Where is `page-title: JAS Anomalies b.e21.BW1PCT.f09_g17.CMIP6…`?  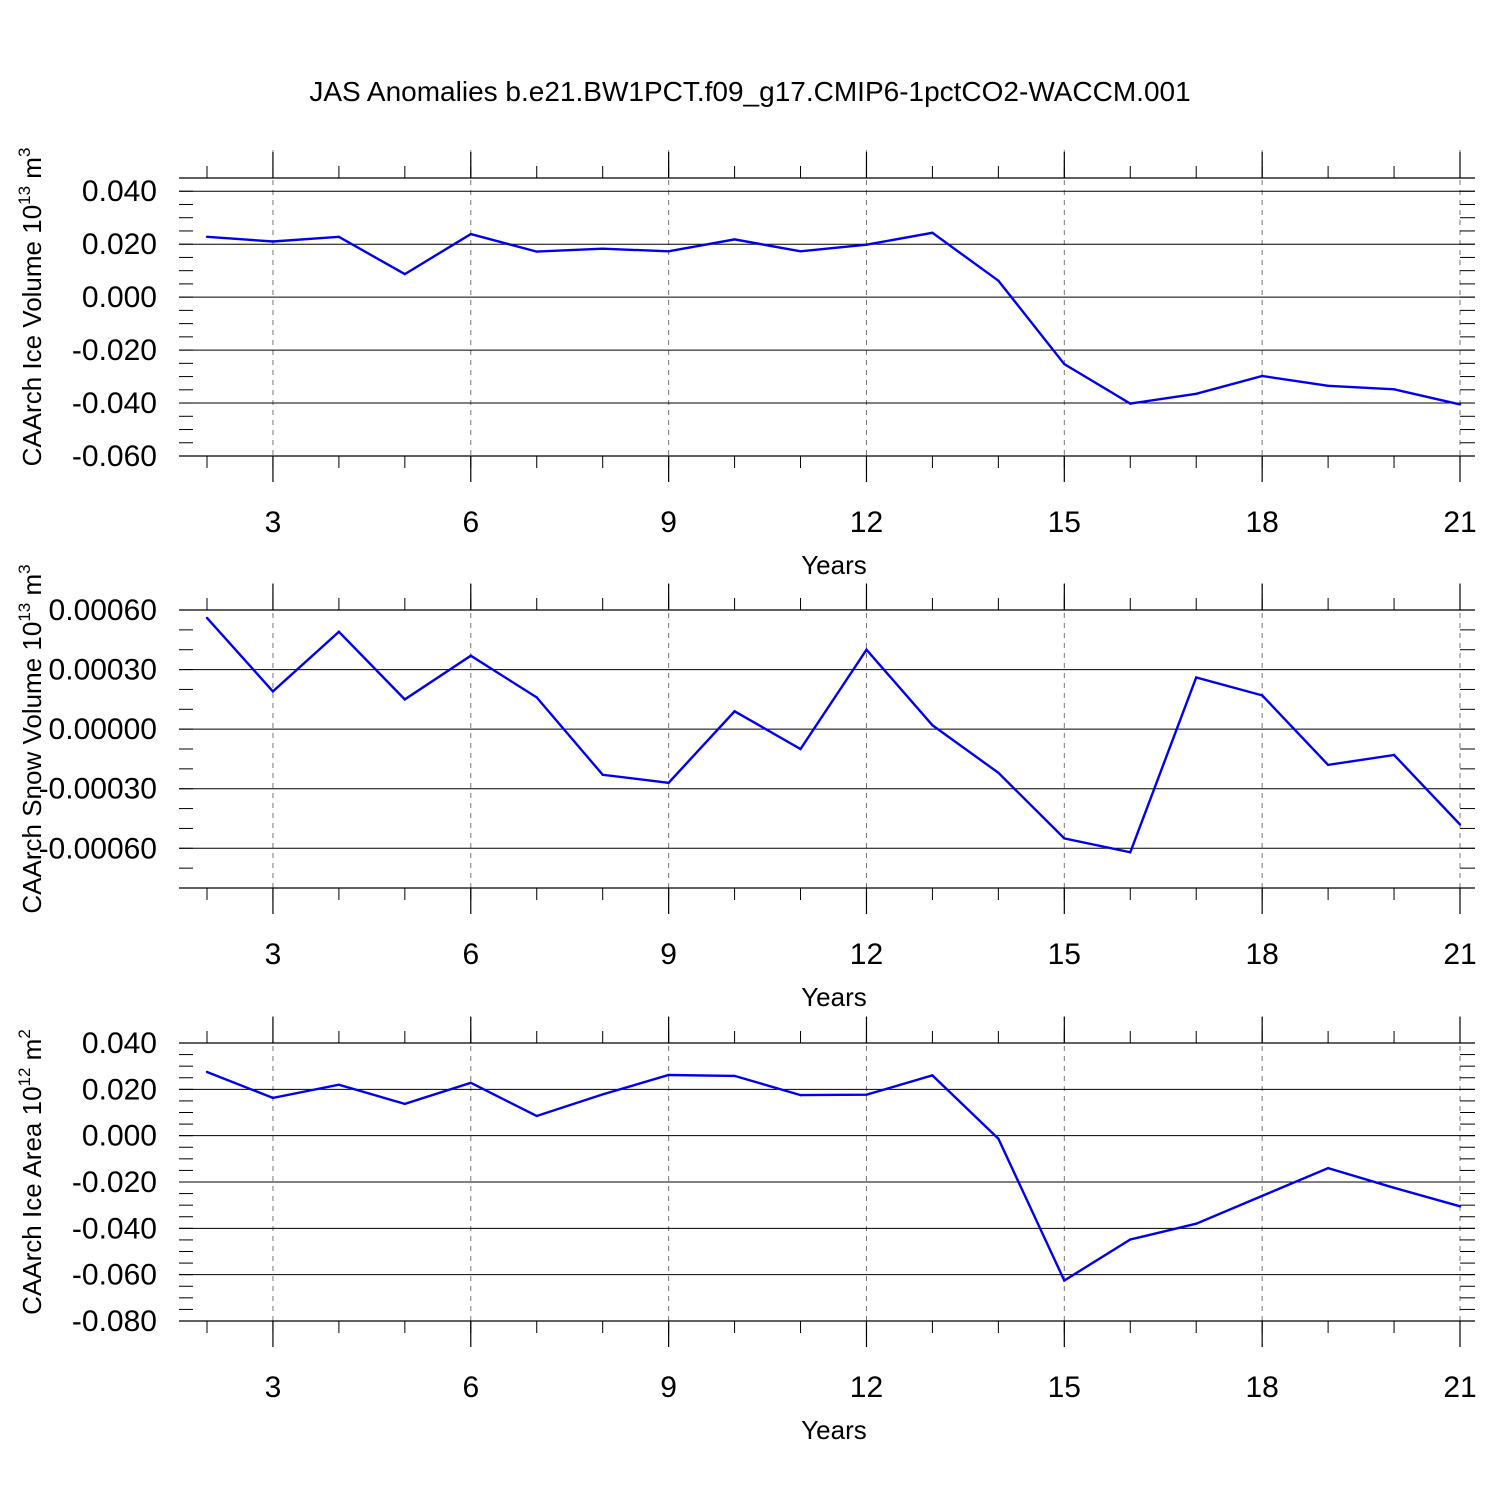 page-title: JAS Anomalies b.e21.BW1PCT.f09_g17.CMIP6… is located at coordinates (750, 91).